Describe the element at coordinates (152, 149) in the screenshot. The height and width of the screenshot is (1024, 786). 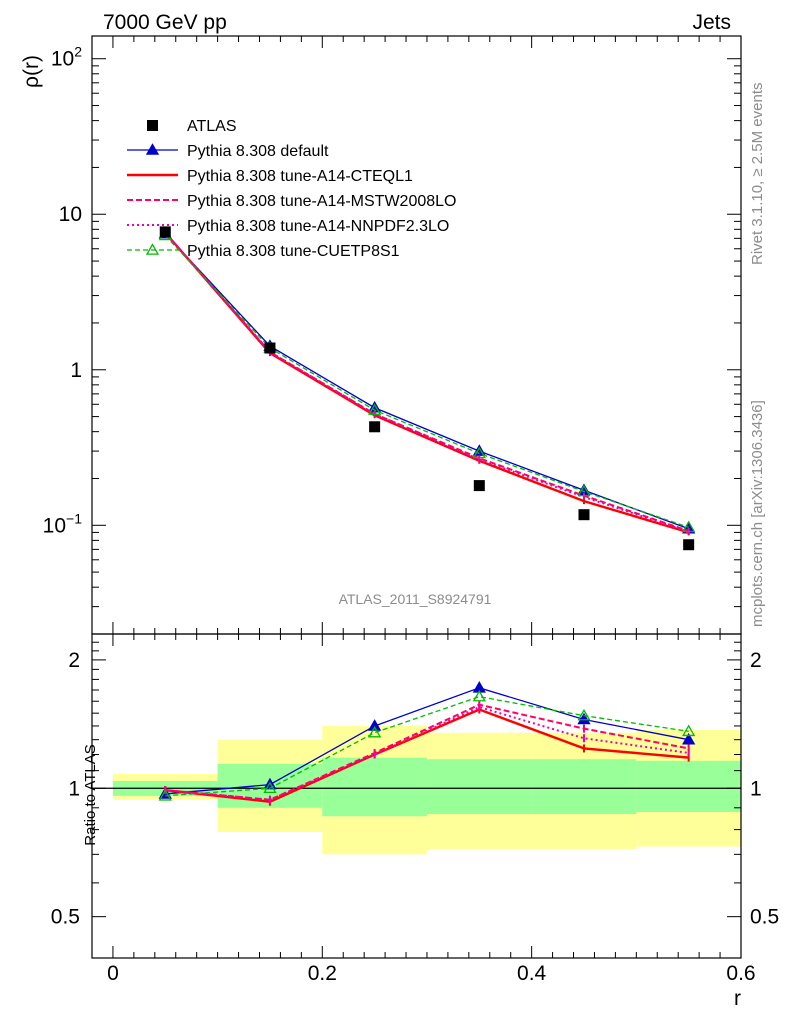
I see `legend-marker-default` at that location.